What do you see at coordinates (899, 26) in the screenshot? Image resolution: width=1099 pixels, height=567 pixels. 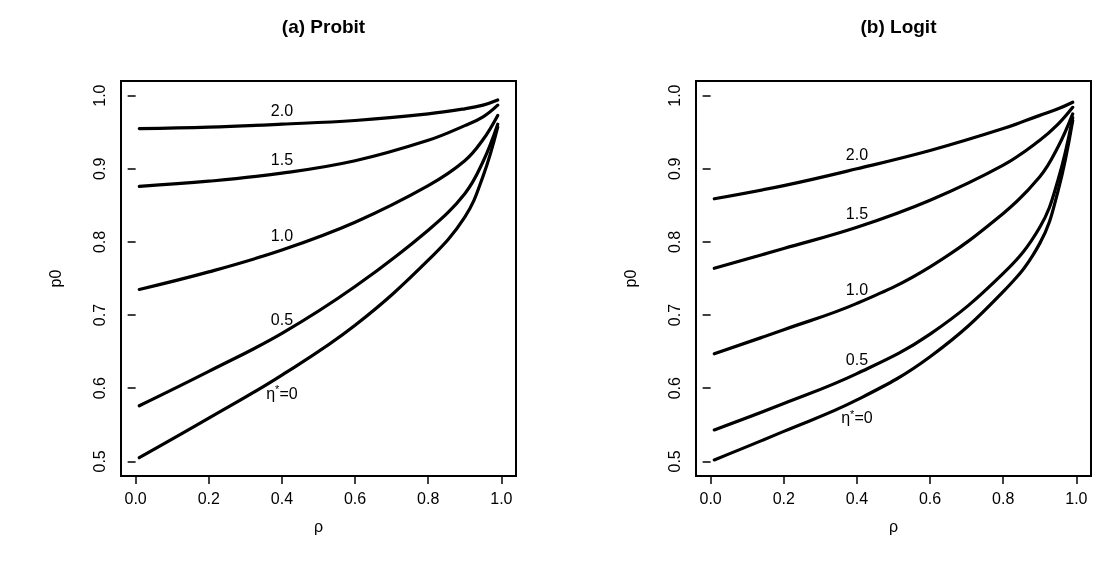 I see `chart-title: (b) Logit` at bounding box center [899, 26].